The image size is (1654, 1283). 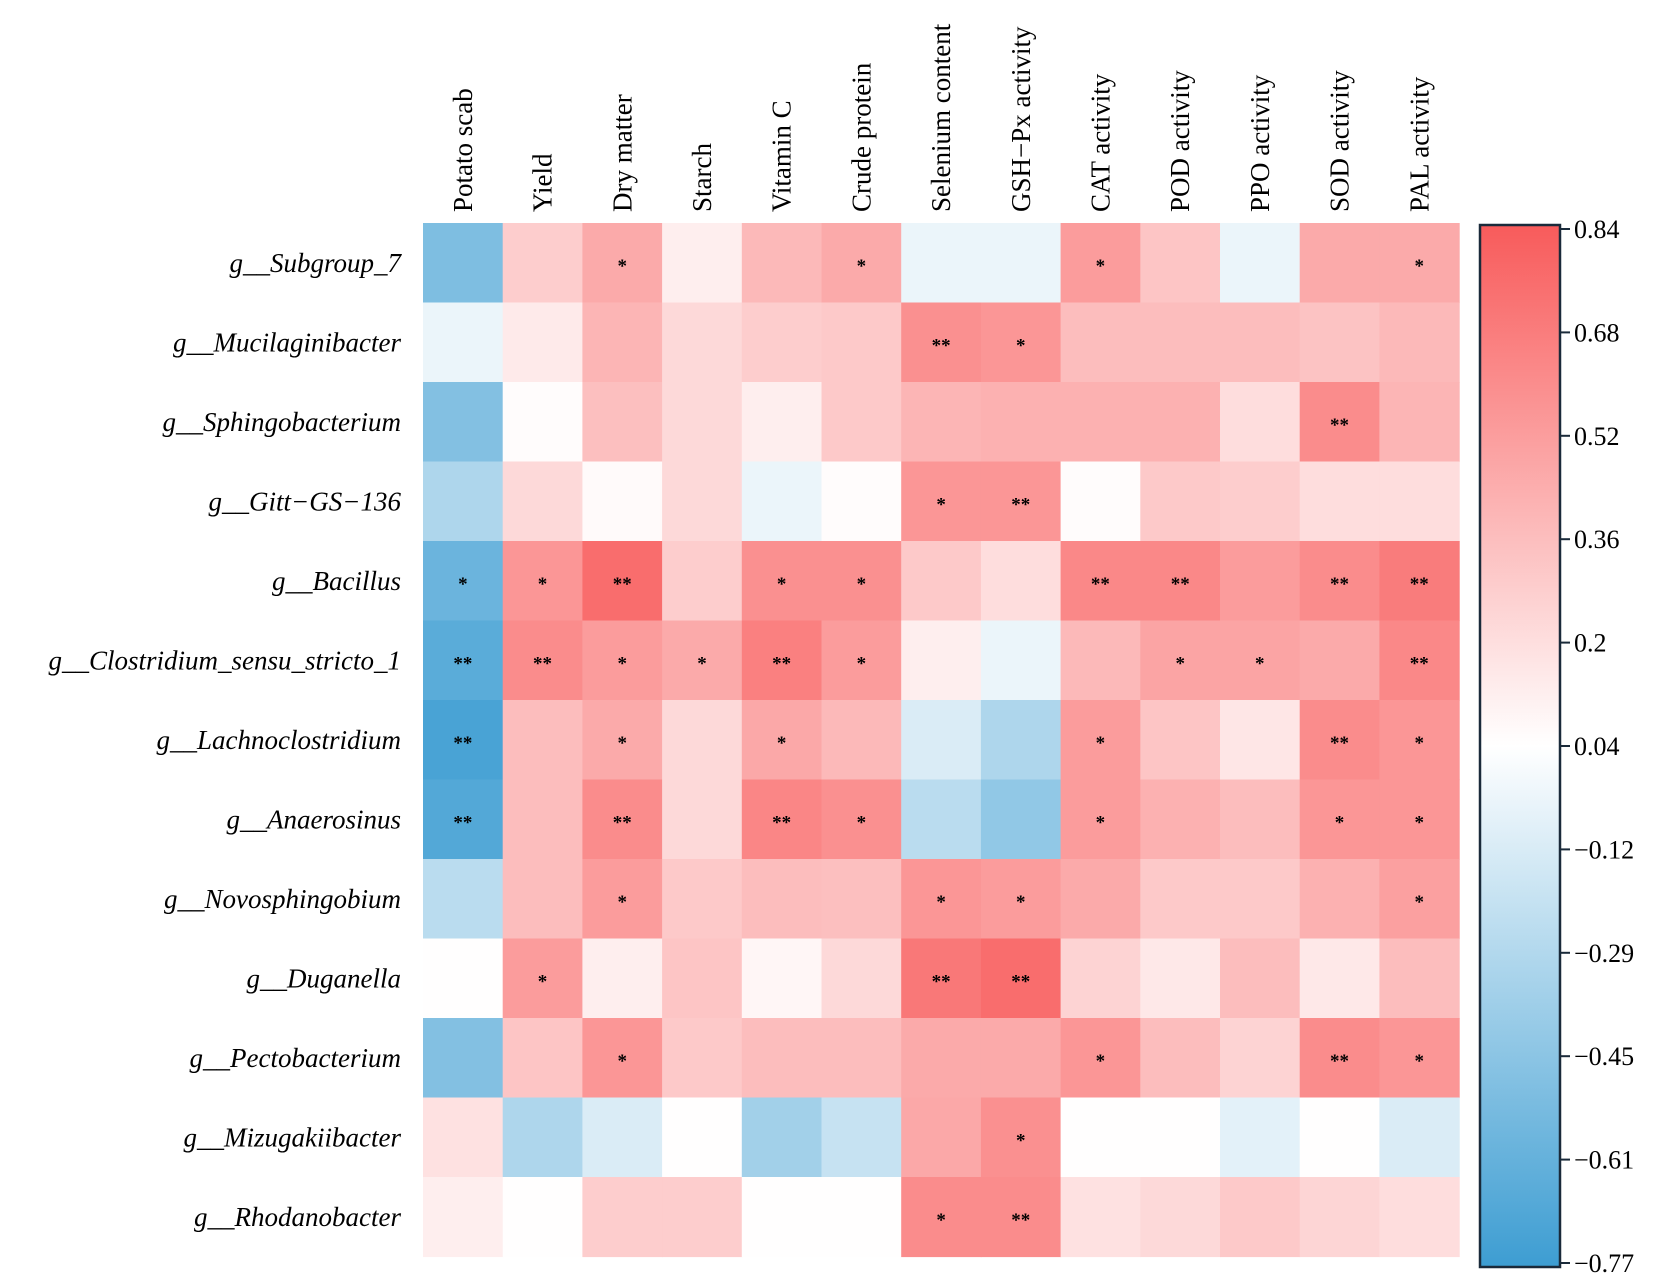 I want to click on column-label: Vitamin C, so click(x=782, y=156).